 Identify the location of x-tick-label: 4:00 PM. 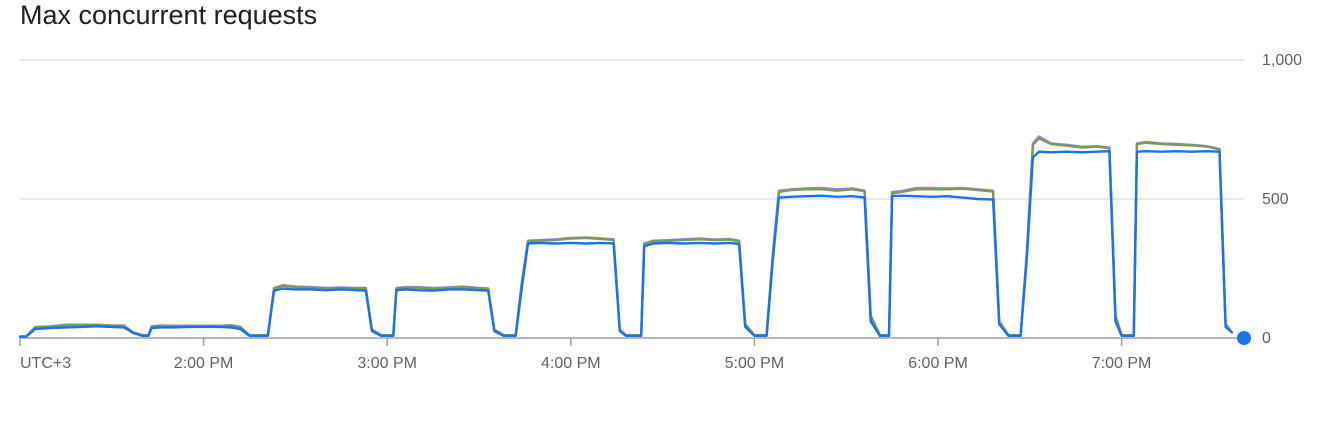
(571, 363).